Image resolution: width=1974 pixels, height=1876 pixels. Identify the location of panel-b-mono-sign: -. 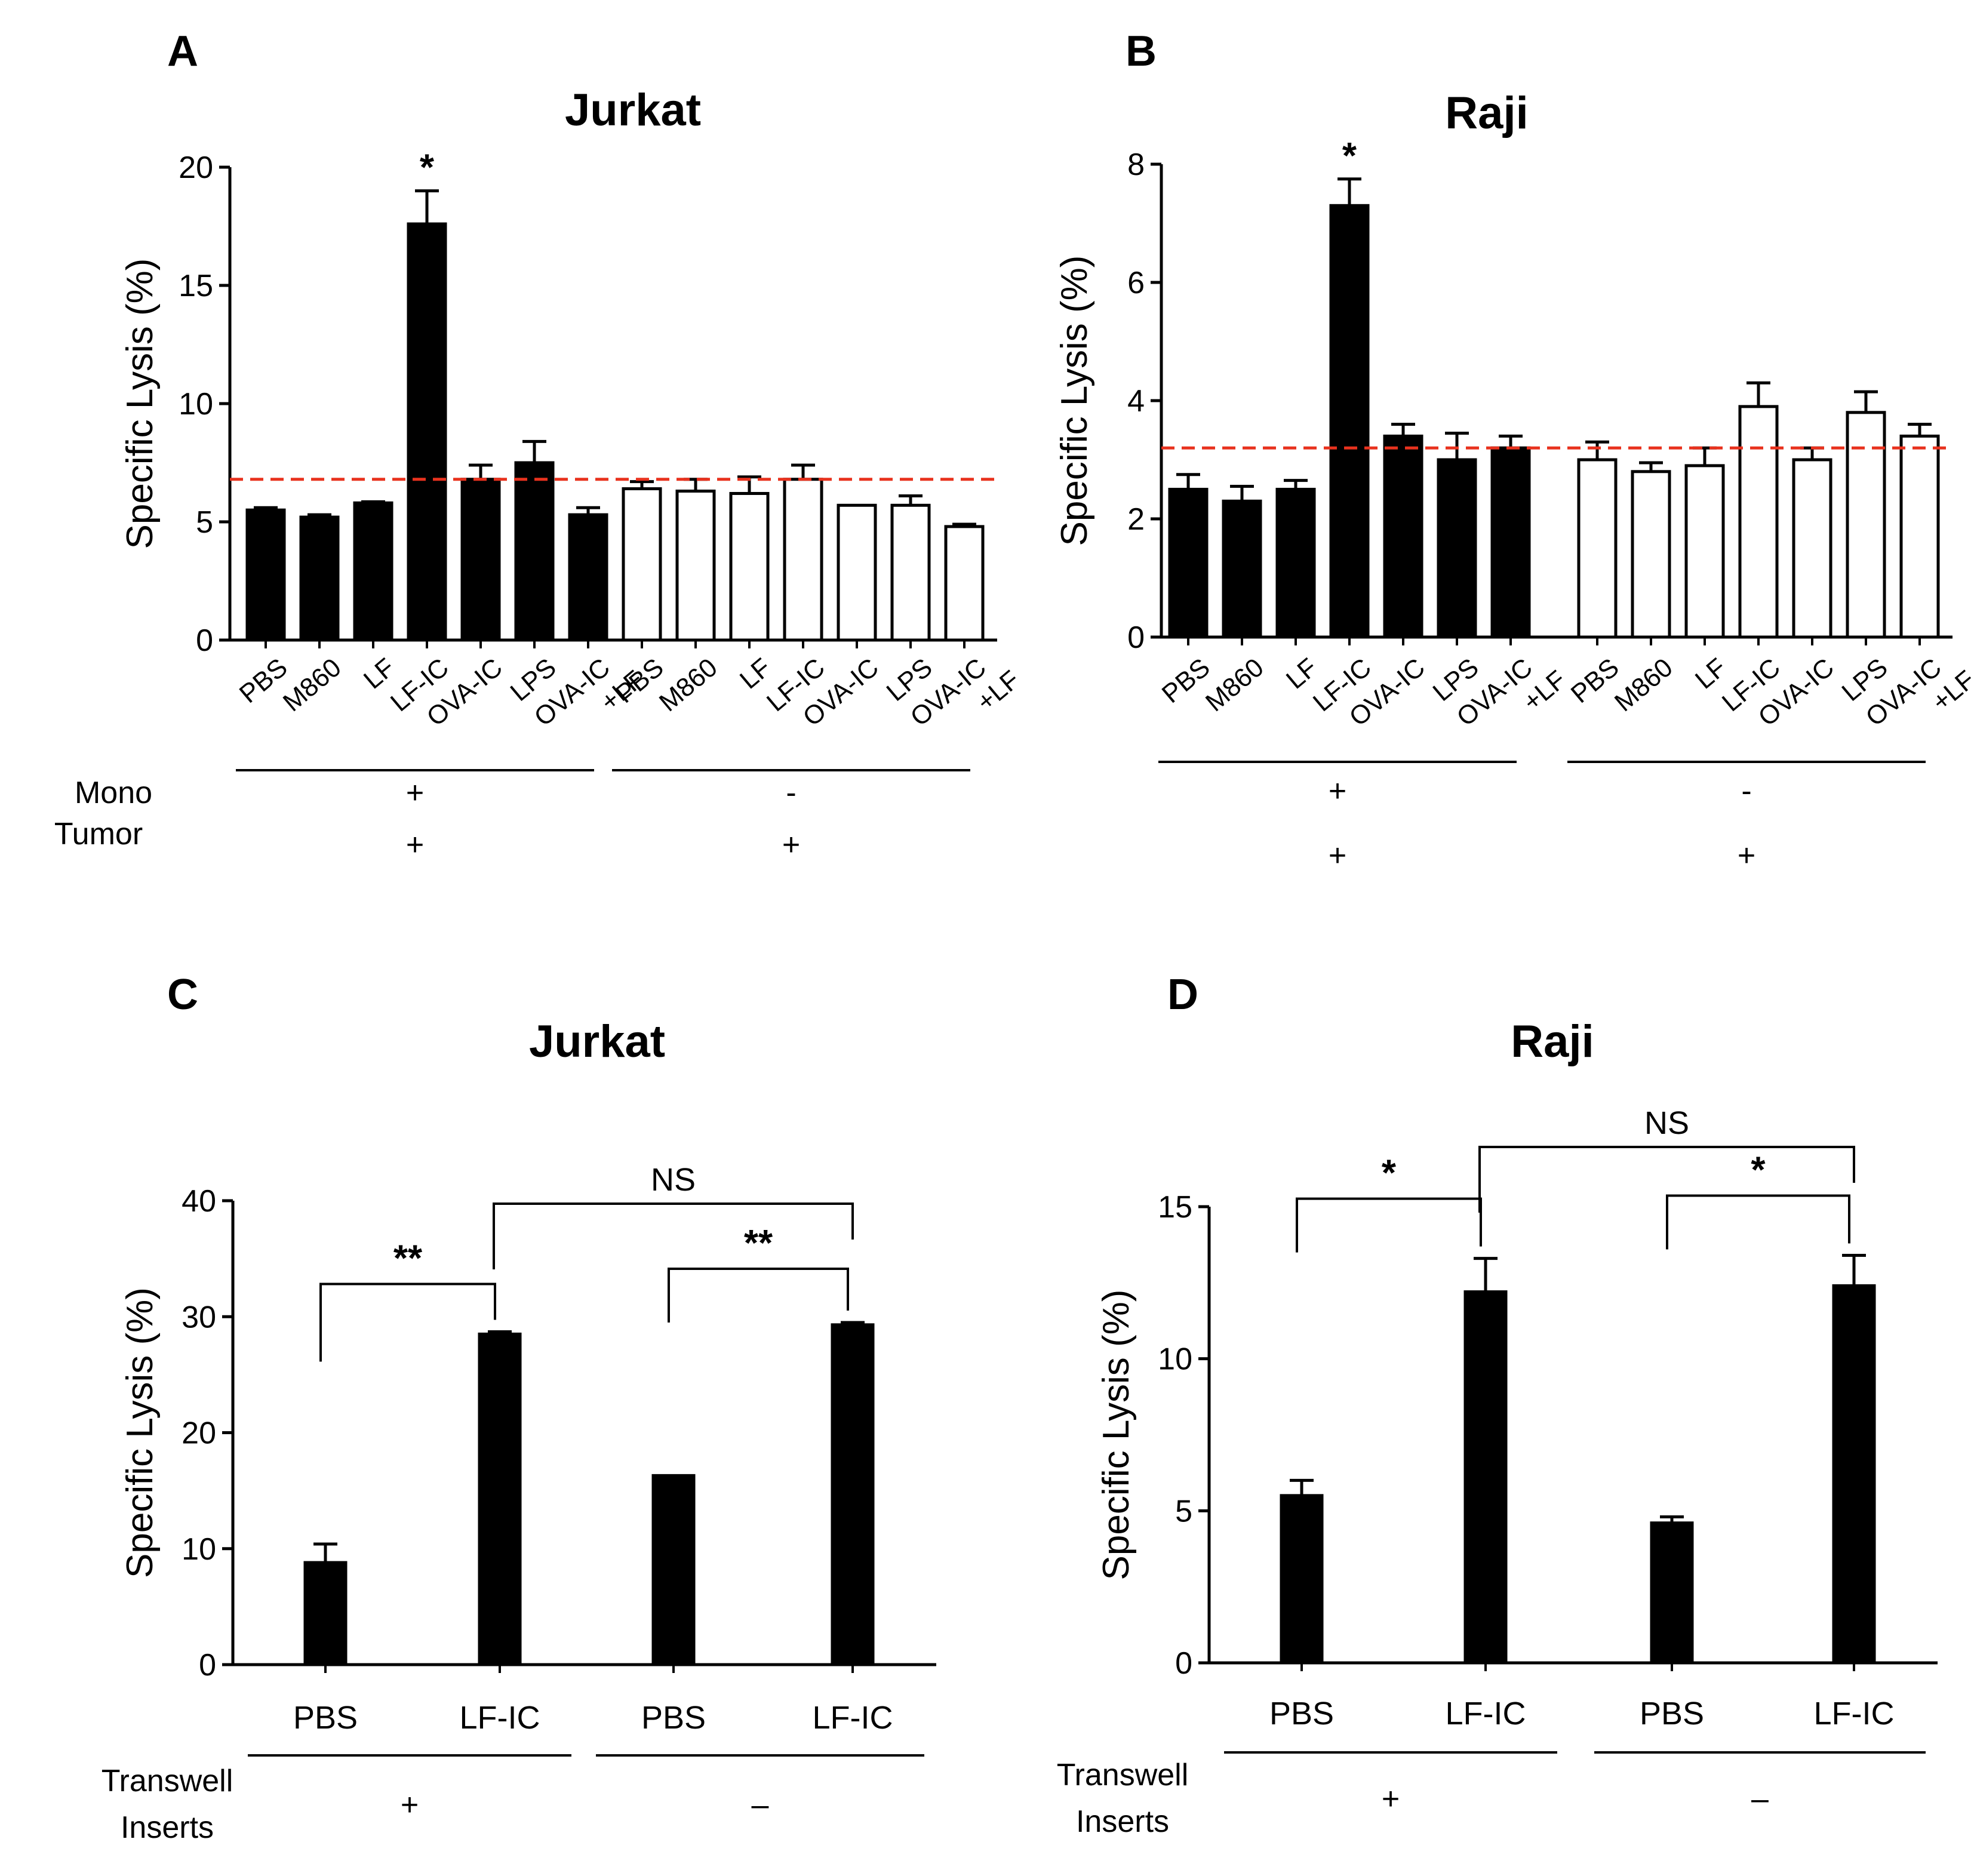
(1746, 791).